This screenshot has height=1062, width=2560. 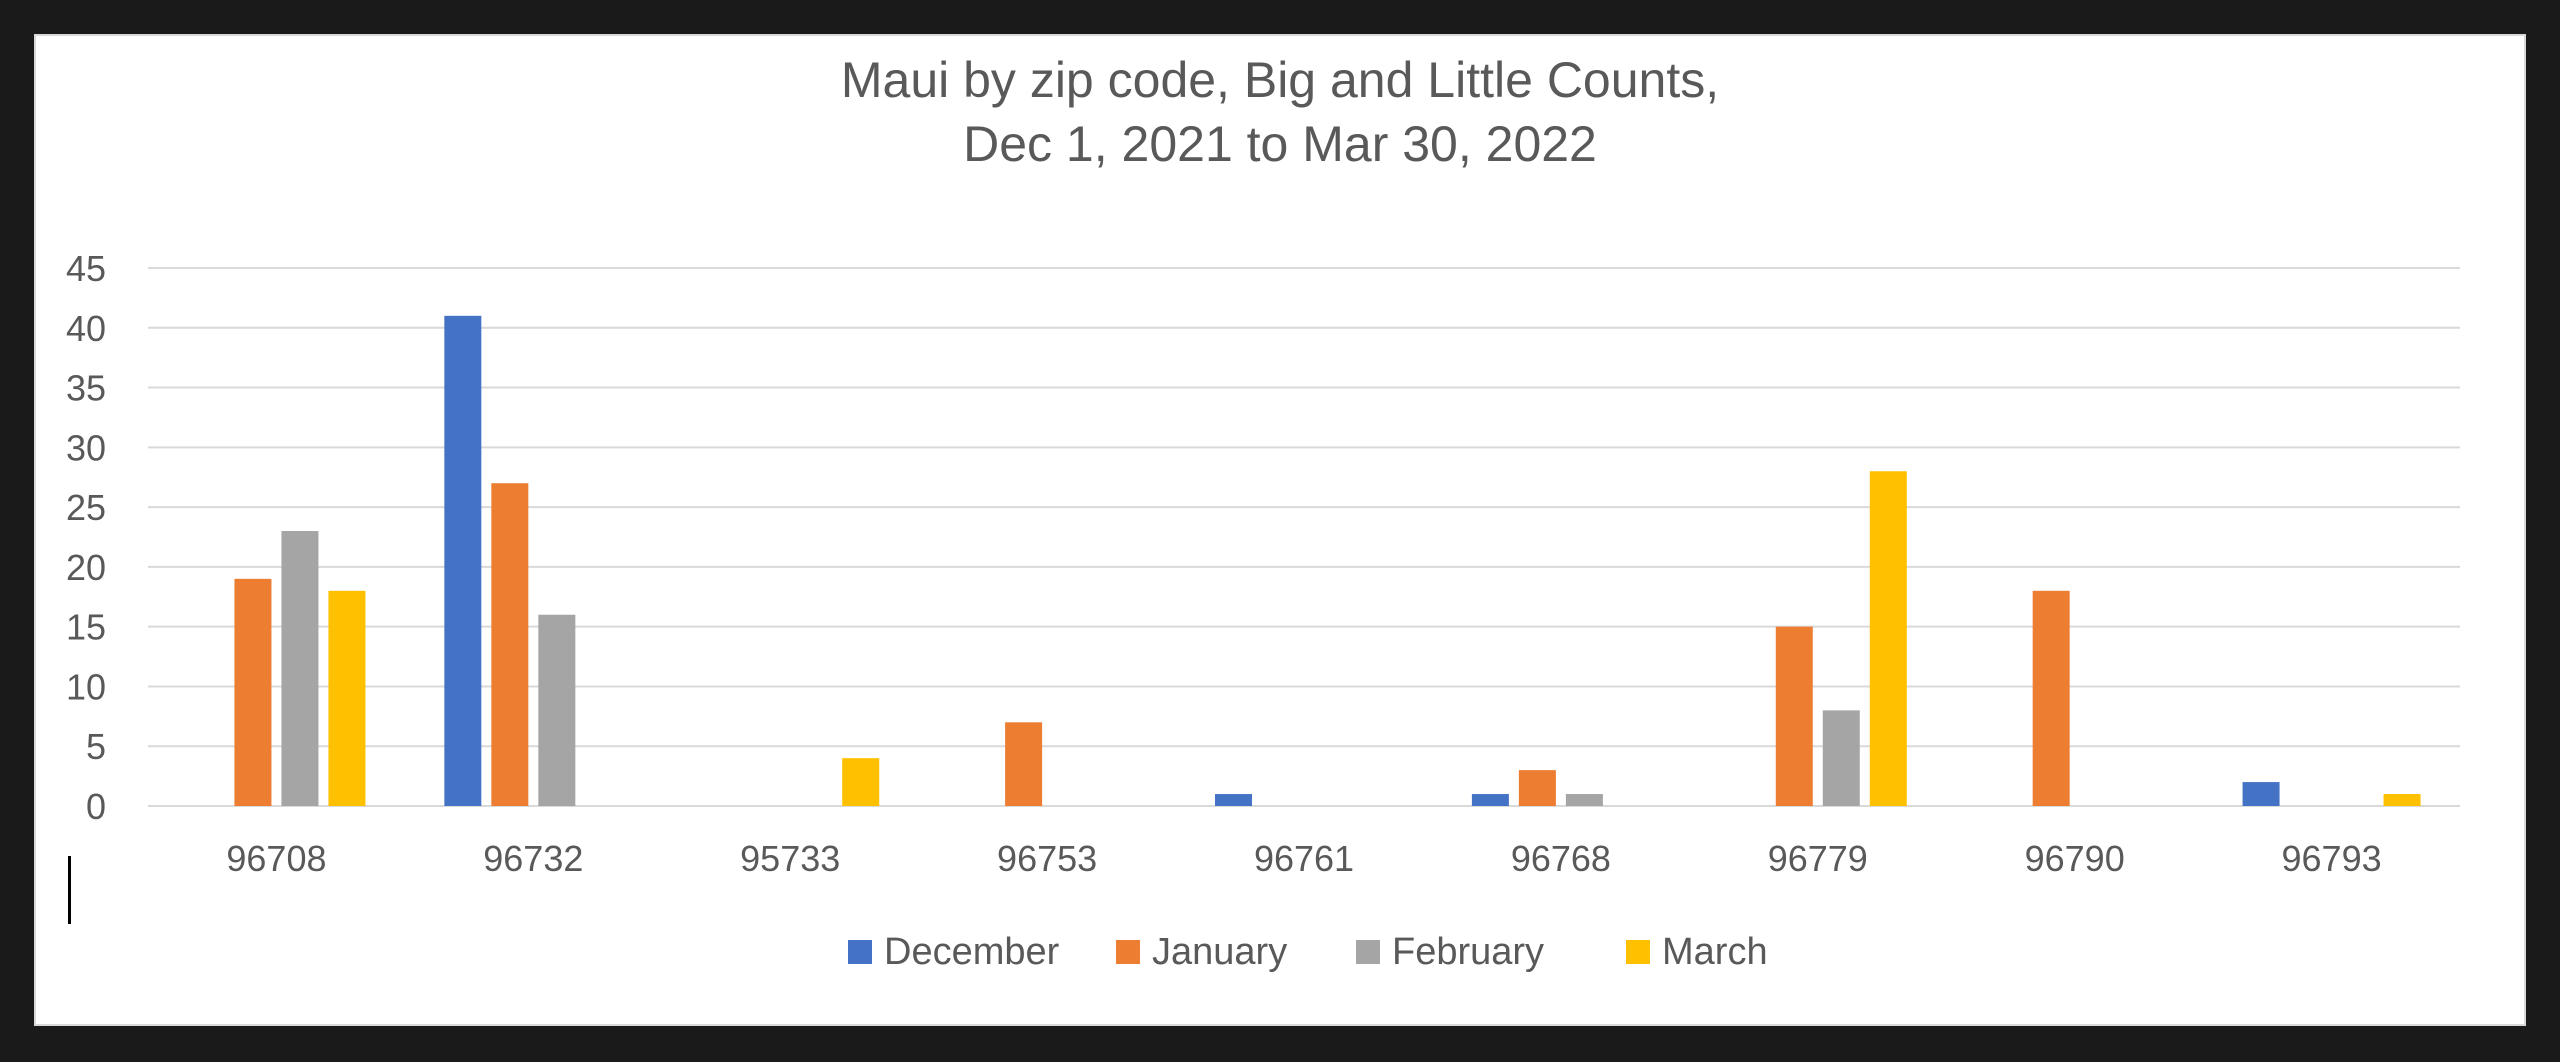 What do you see at coordinates (1368, 952) in the screenshot?
I see `legend-swatch-february` at bounding box center [1368, 952].